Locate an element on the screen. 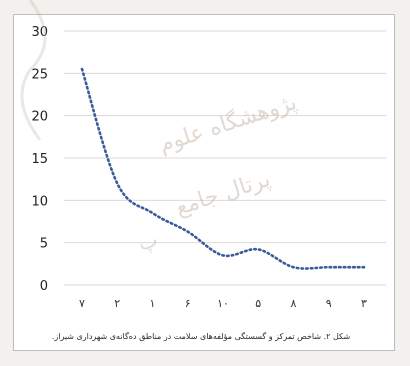 The height and width of the screenshot is (366, 410). y-tick-label: 30 is located at coordinates (39, 32).